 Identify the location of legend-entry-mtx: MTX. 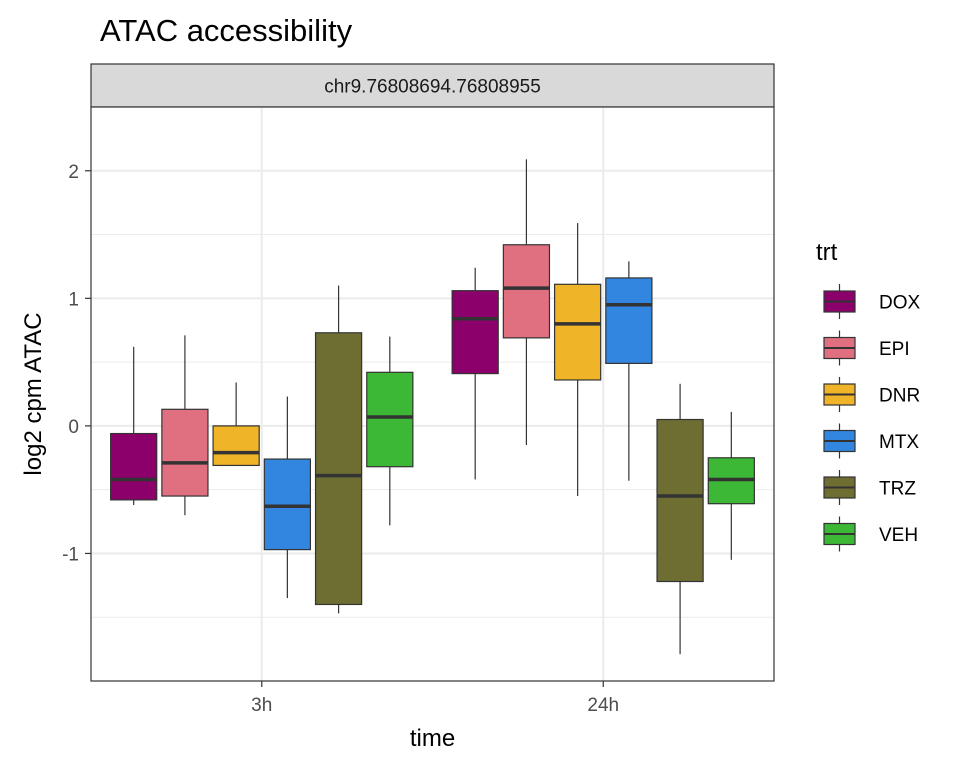
(870, 441).